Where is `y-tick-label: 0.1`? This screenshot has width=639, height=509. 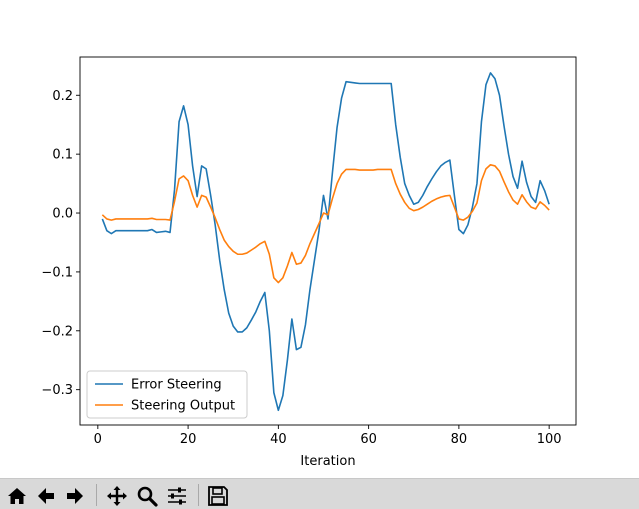
y-tick-label: 0.1 is located at coordinates (62, 155).